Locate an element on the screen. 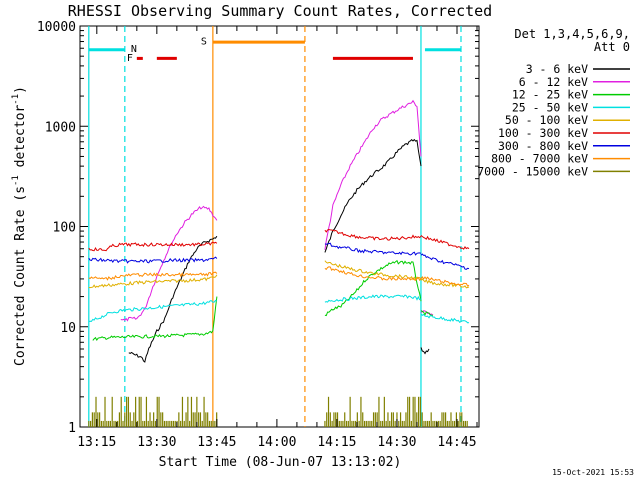 This screenshot has width=640, height=480. x-axis-label: Start Time (08-Jun-07 13:13:02) is located at coordinates (280, 462).